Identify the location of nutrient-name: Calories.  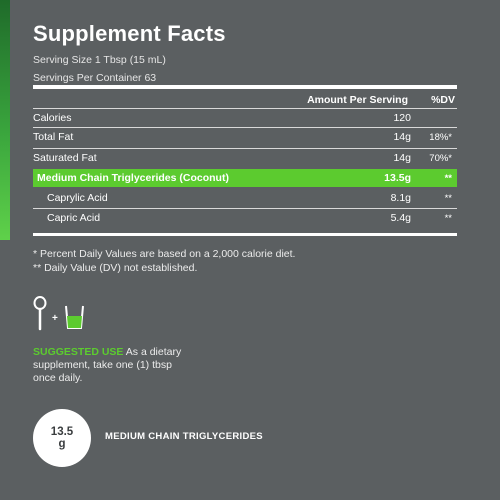
(52, 118).